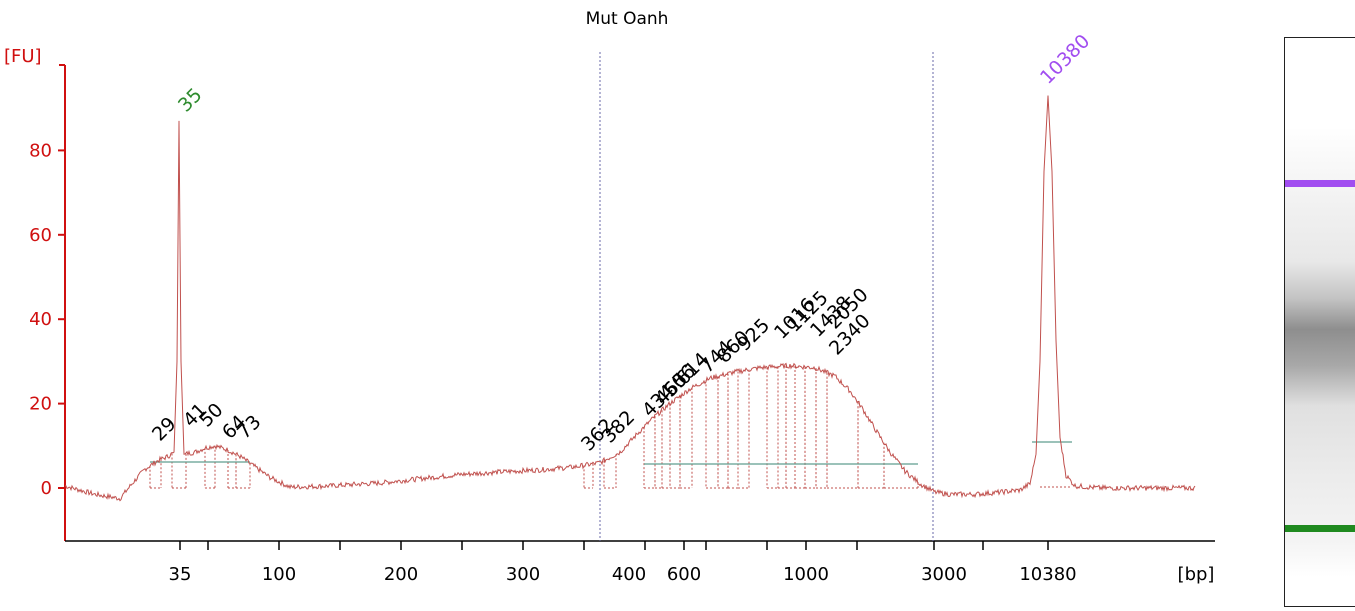  What do you see at coordinates (1047, 574) in the screenshot?
I see `x-tick-label: 10380` at bounding box center [1047, 574].